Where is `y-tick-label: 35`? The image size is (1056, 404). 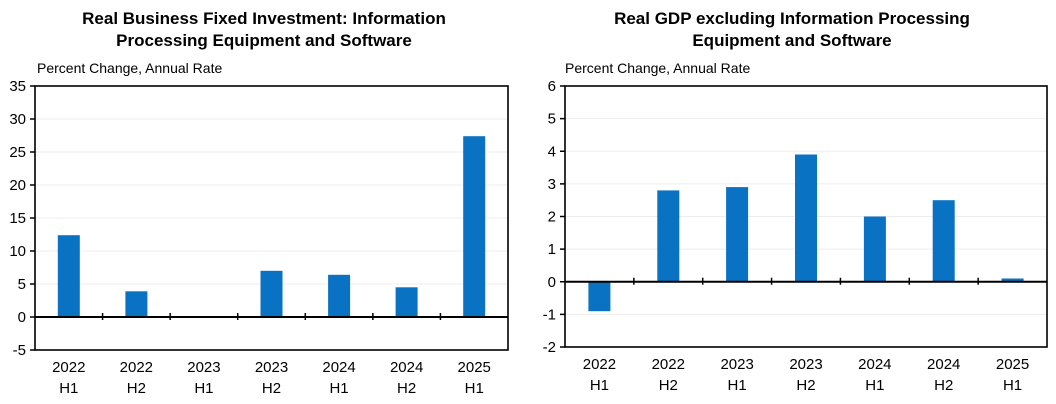 y-tick-label: 35 is located at coordinates (17, 86).